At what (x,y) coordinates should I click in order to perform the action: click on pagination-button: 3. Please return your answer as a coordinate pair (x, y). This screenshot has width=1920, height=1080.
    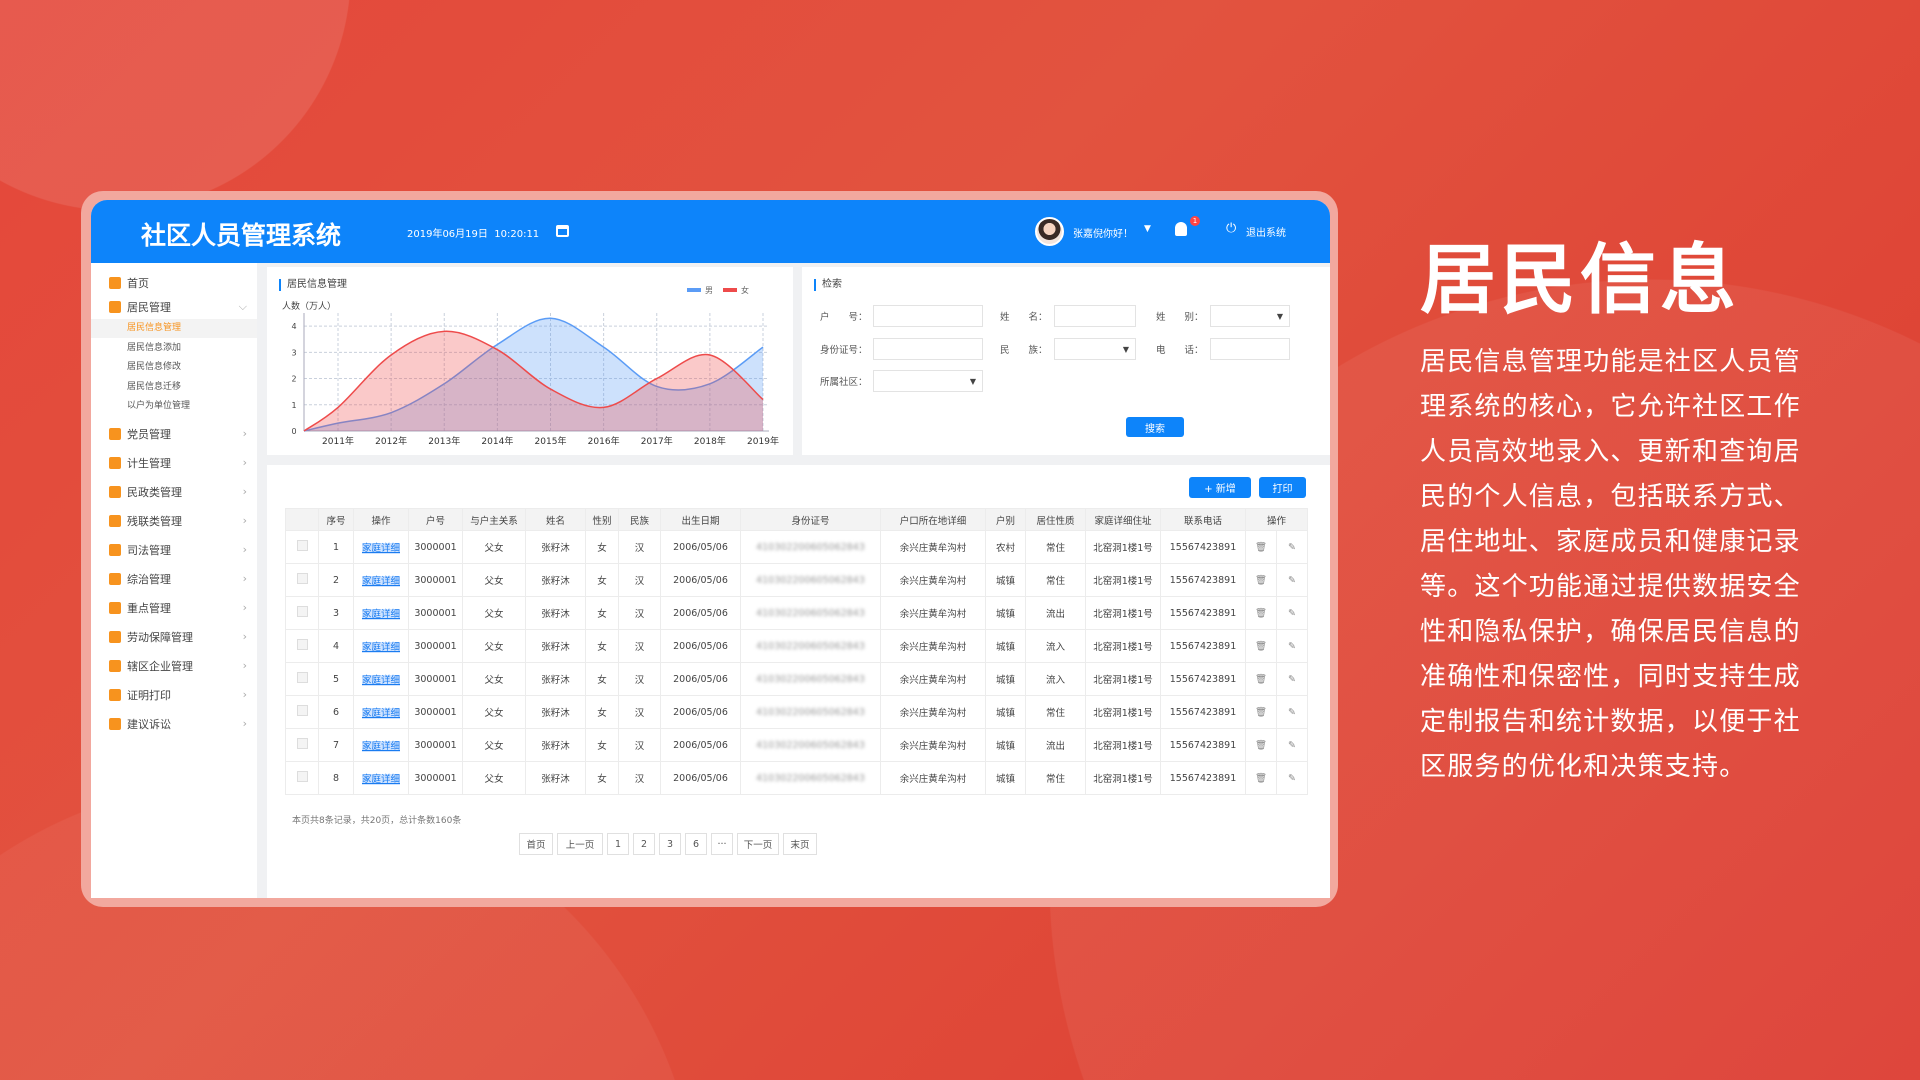
    Looking at the image, I should click on (670, 844).